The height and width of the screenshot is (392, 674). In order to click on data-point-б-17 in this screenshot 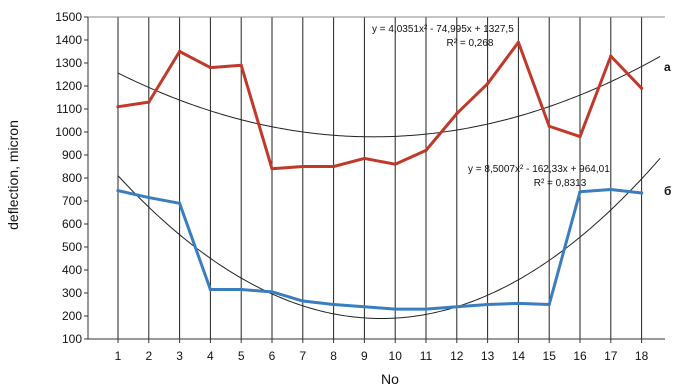, I will do `click(611, 189)`.